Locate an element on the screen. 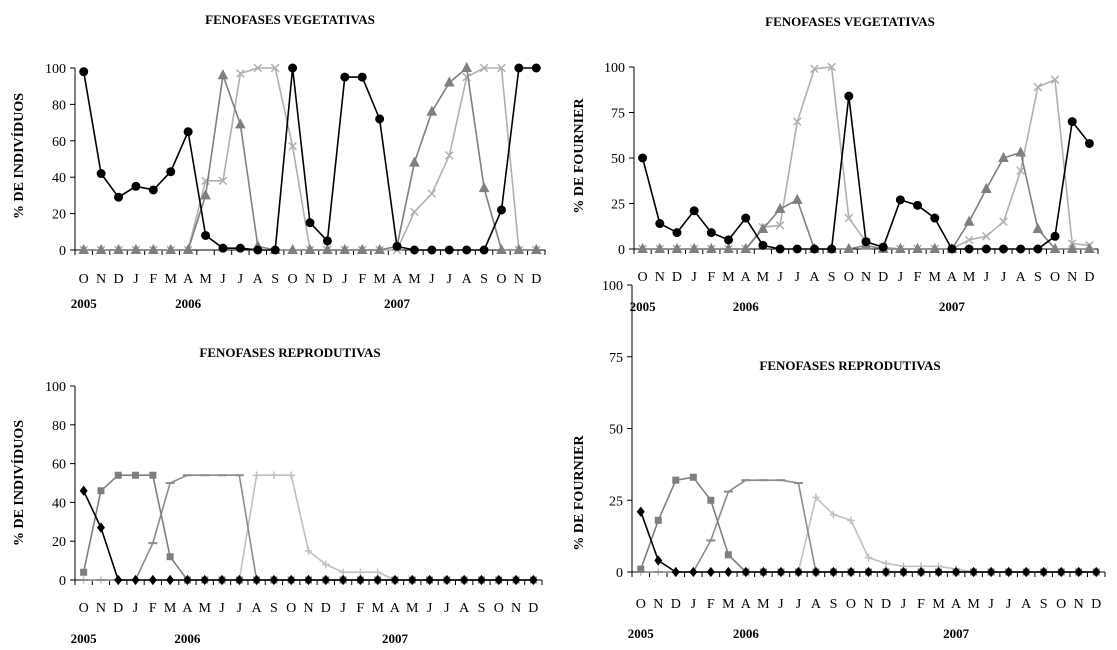  x-tick-label: O is located at coordinates (499, 608).